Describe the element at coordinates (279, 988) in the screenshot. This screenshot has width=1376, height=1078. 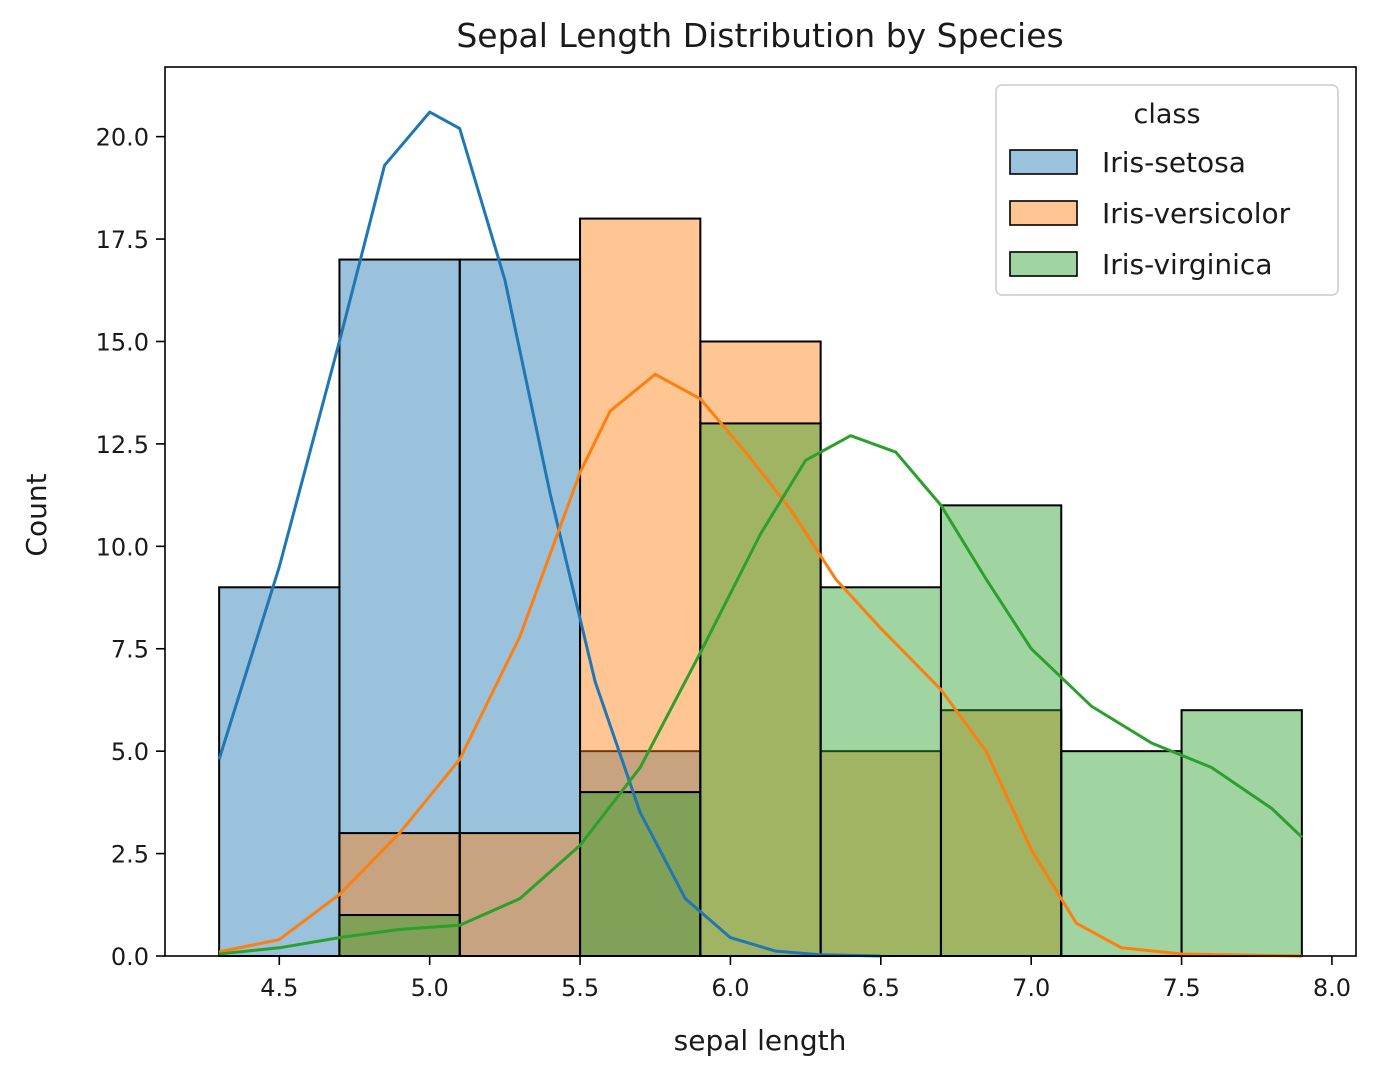
I see `x-tick-label: 4.5` at that location.